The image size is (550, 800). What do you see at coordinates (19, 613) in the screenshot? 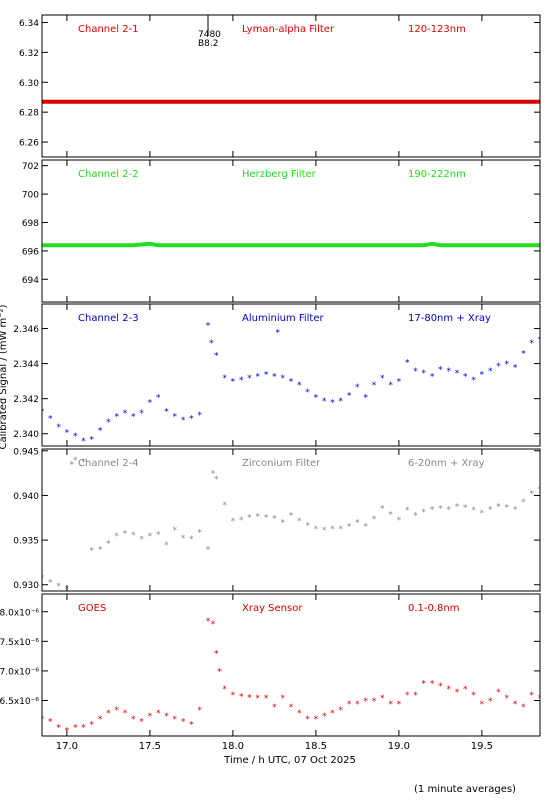
I see `y-tick-label: 8.0x10⁻⁶` at bounding box center [19, 613].